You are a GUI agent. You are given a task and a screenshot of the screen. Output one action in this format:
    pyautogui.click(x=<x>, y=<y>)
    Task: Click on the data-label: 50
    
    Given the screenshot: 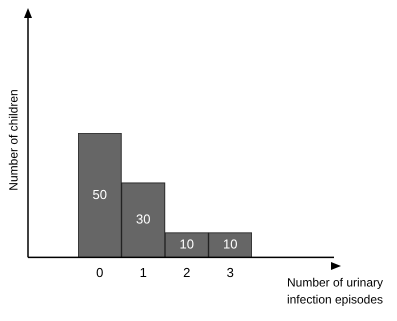 What is the action you would take?
    pyautogui.click(x=99, y=194)
    